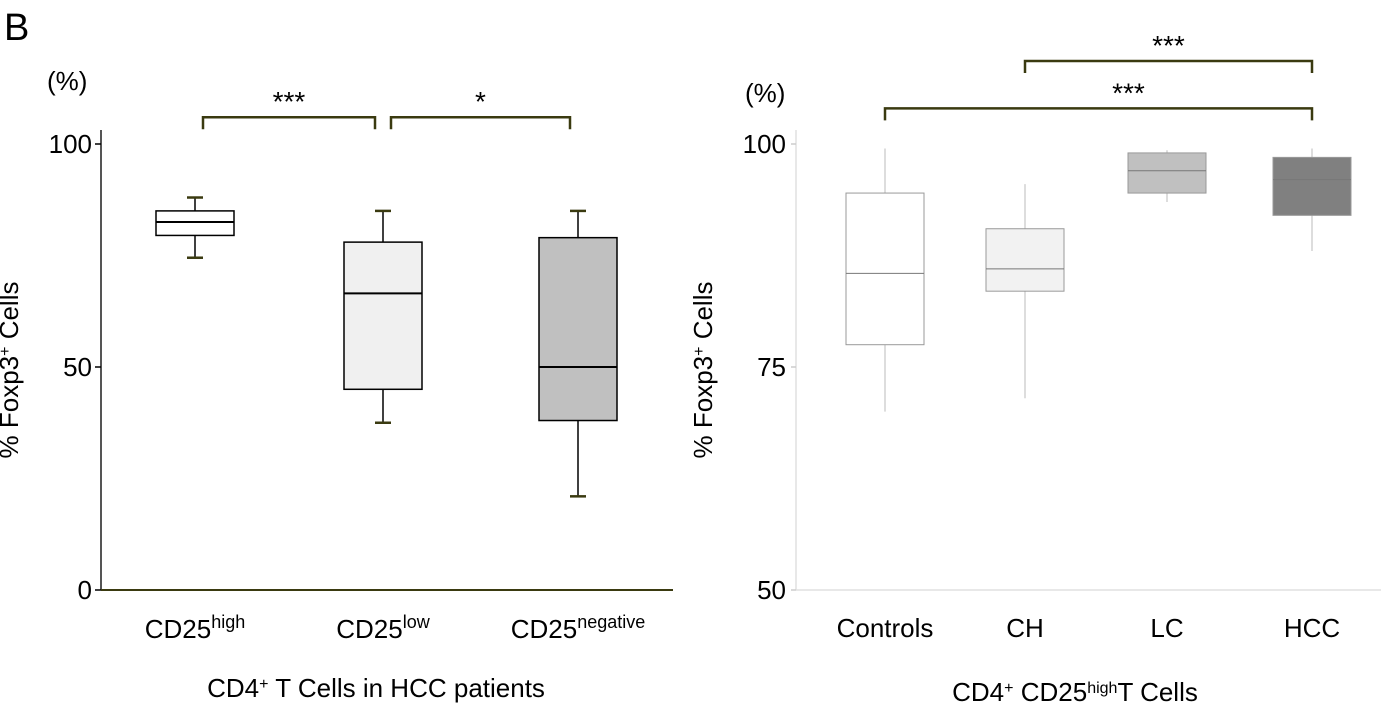  I want to click on x-category-label: Controls, so click(885, 628).